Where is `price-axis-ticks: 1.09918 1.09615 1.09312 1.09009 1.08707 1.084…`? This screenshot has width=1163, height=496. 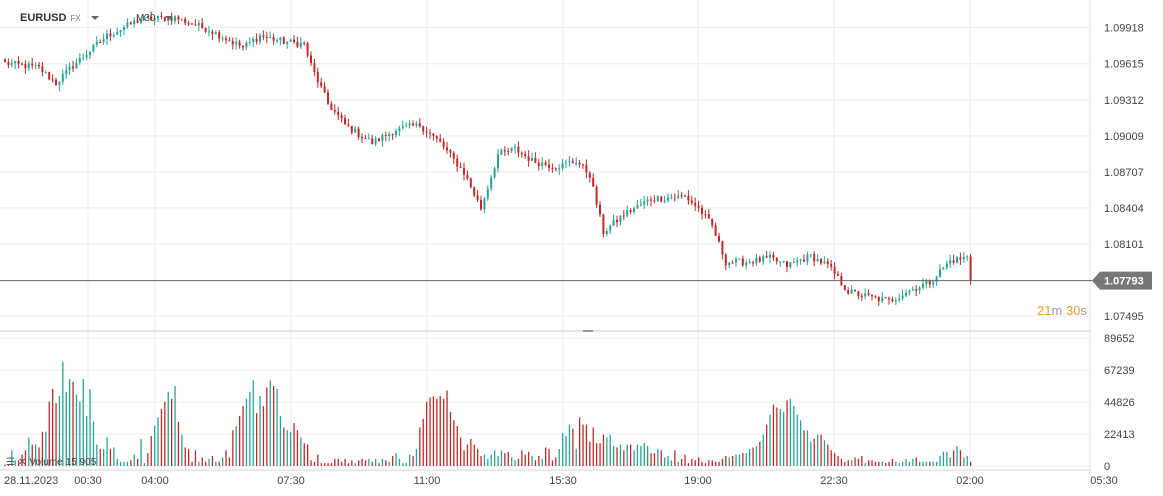 price-axis-ticks: 1.09918 1.09615 1.09312 1.09009 1.08707 1.084… is located at coordinates (1124, 173).